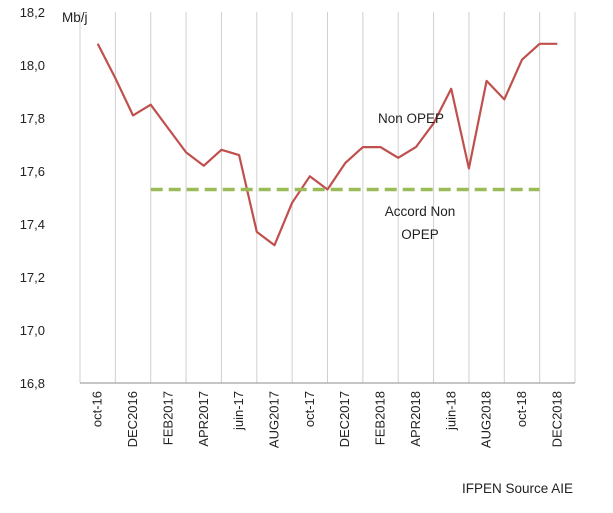  Describe the element at coordinates (411, 118) in the screenshot. I see `non-opep-label: Non OPEP` at that location.